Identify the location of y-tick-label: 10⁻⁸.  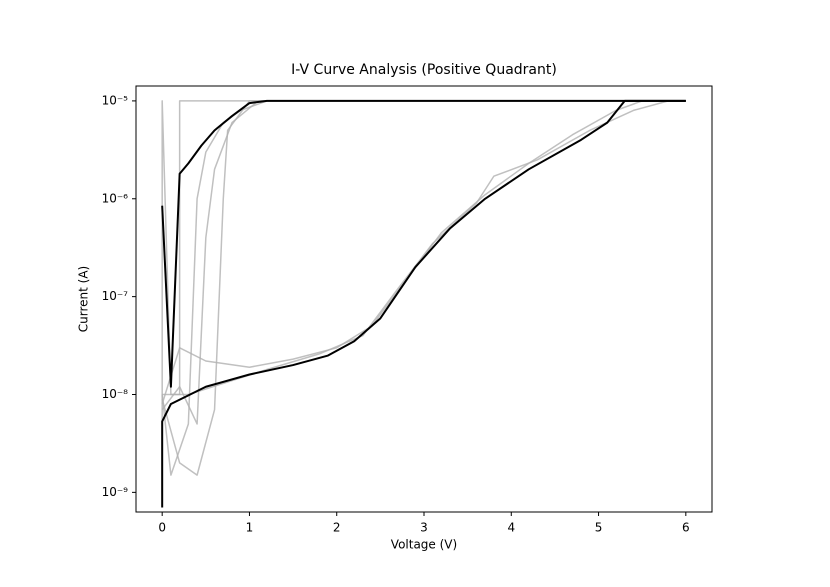
(115, 394).